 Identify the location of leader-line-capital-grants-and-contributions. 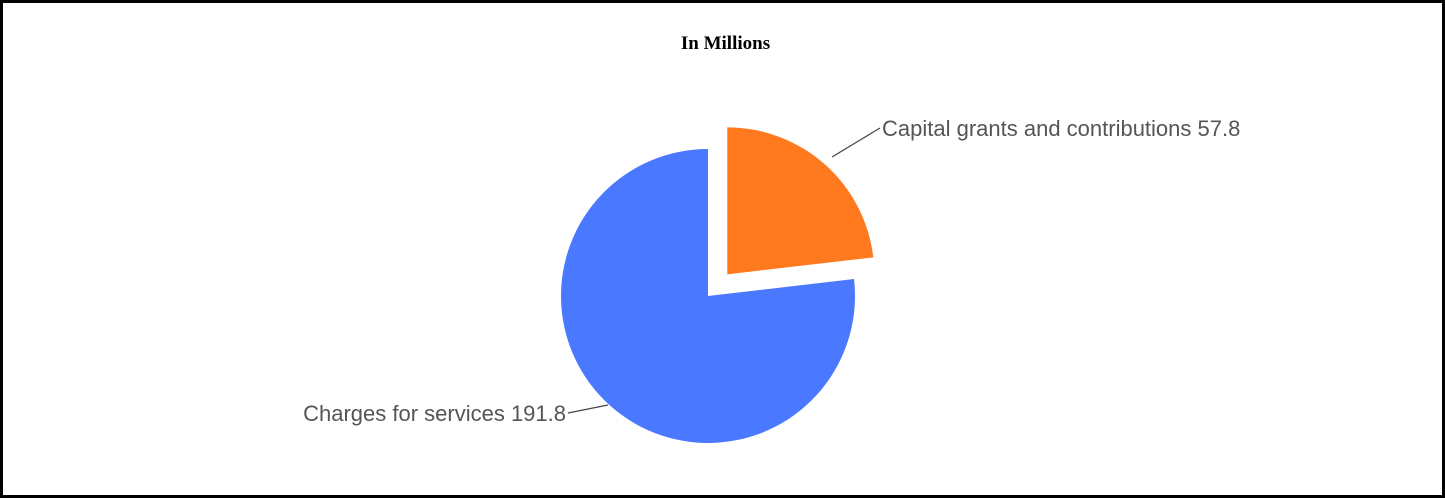
(856, 142).